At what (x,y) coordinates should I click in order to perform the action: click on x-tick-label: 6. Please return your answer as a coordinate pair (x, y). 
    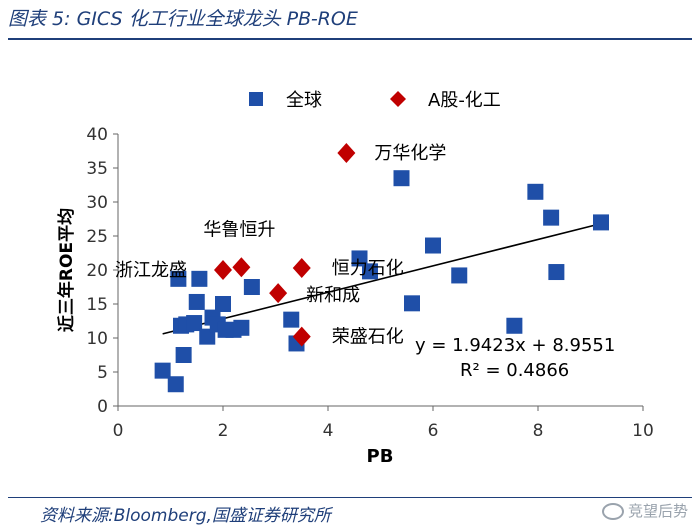
    Looking at the image, I should click on (433, 431).